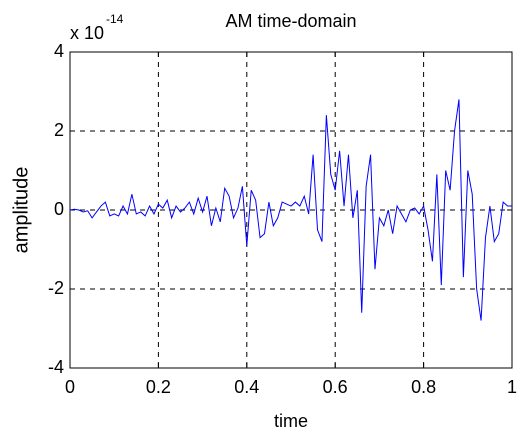 The height and width of the screenshot is (436, 523). I want to click on y-multiplier: x 10, so click(87, 33).